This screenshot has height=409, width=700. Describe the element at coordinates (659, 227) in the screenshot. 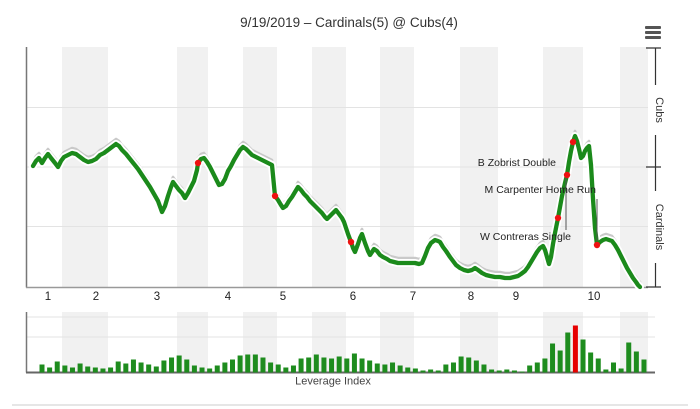

I see `team-label-cardinals: Cardinals` at that location.